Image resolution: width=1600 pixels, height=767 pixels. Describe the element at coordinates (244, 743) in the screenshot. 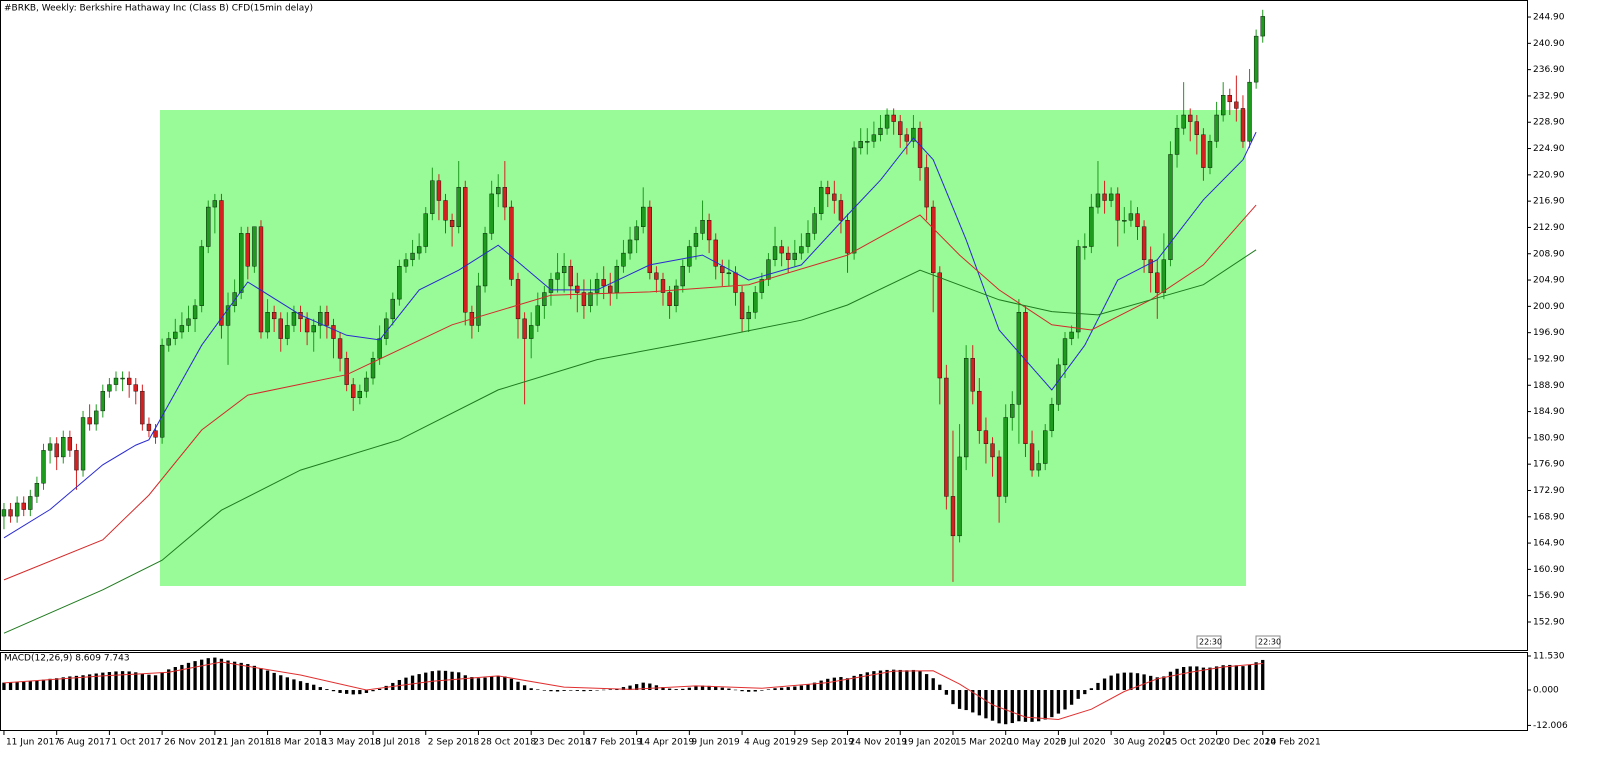

I see `x-tick-label: 21 Jan 2018` at that location.